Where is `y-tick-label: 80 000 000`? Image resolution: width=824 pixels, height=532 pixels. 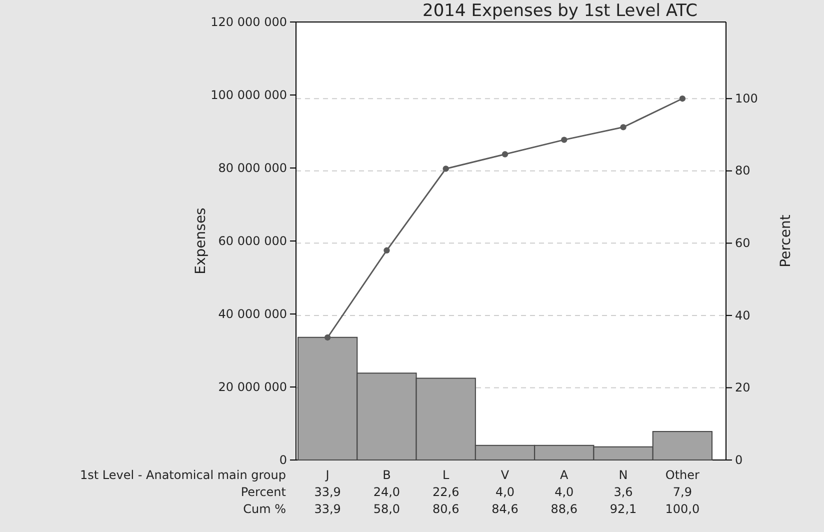
y-tick-label: 80 000 000 is located at coordinates (252, 167).